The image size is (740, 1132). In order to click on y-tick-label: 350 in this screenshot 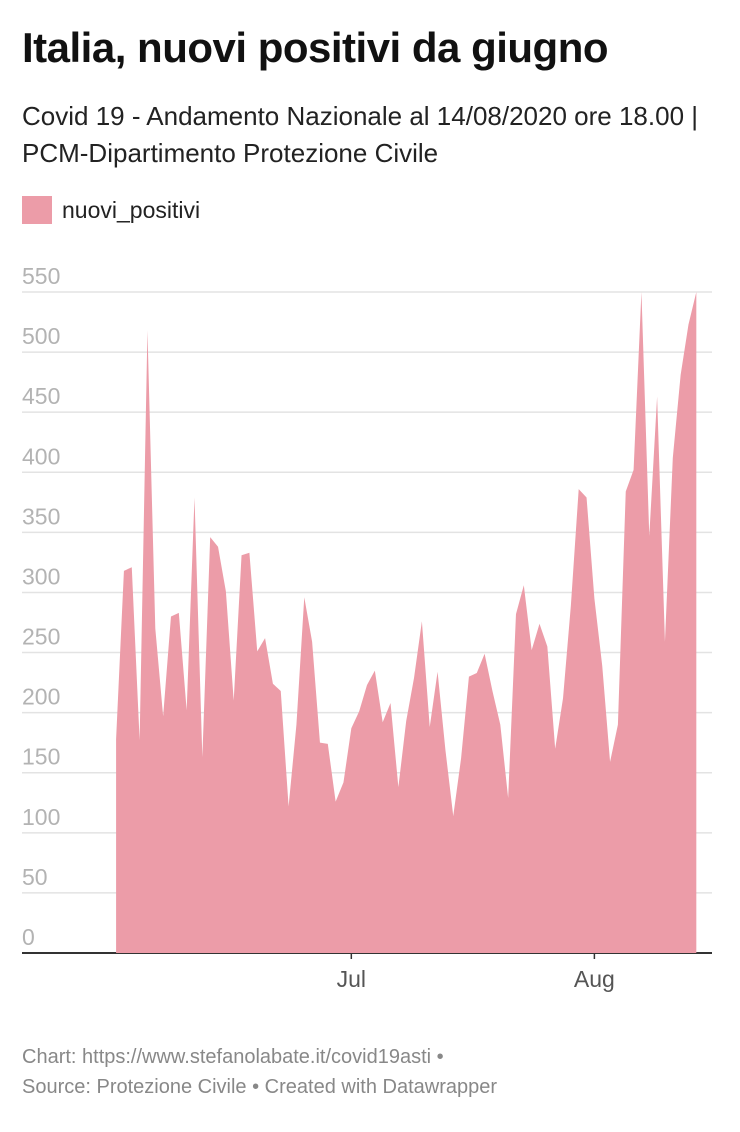, I will do `click(41, 516)`.